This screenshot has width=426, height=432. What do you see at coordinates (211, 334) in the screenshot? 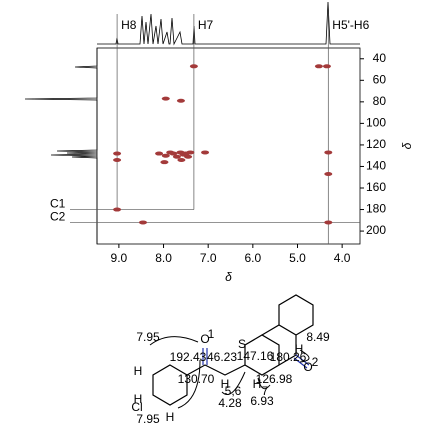
I see `structure-label: 1` at bounding box center [211, 334].